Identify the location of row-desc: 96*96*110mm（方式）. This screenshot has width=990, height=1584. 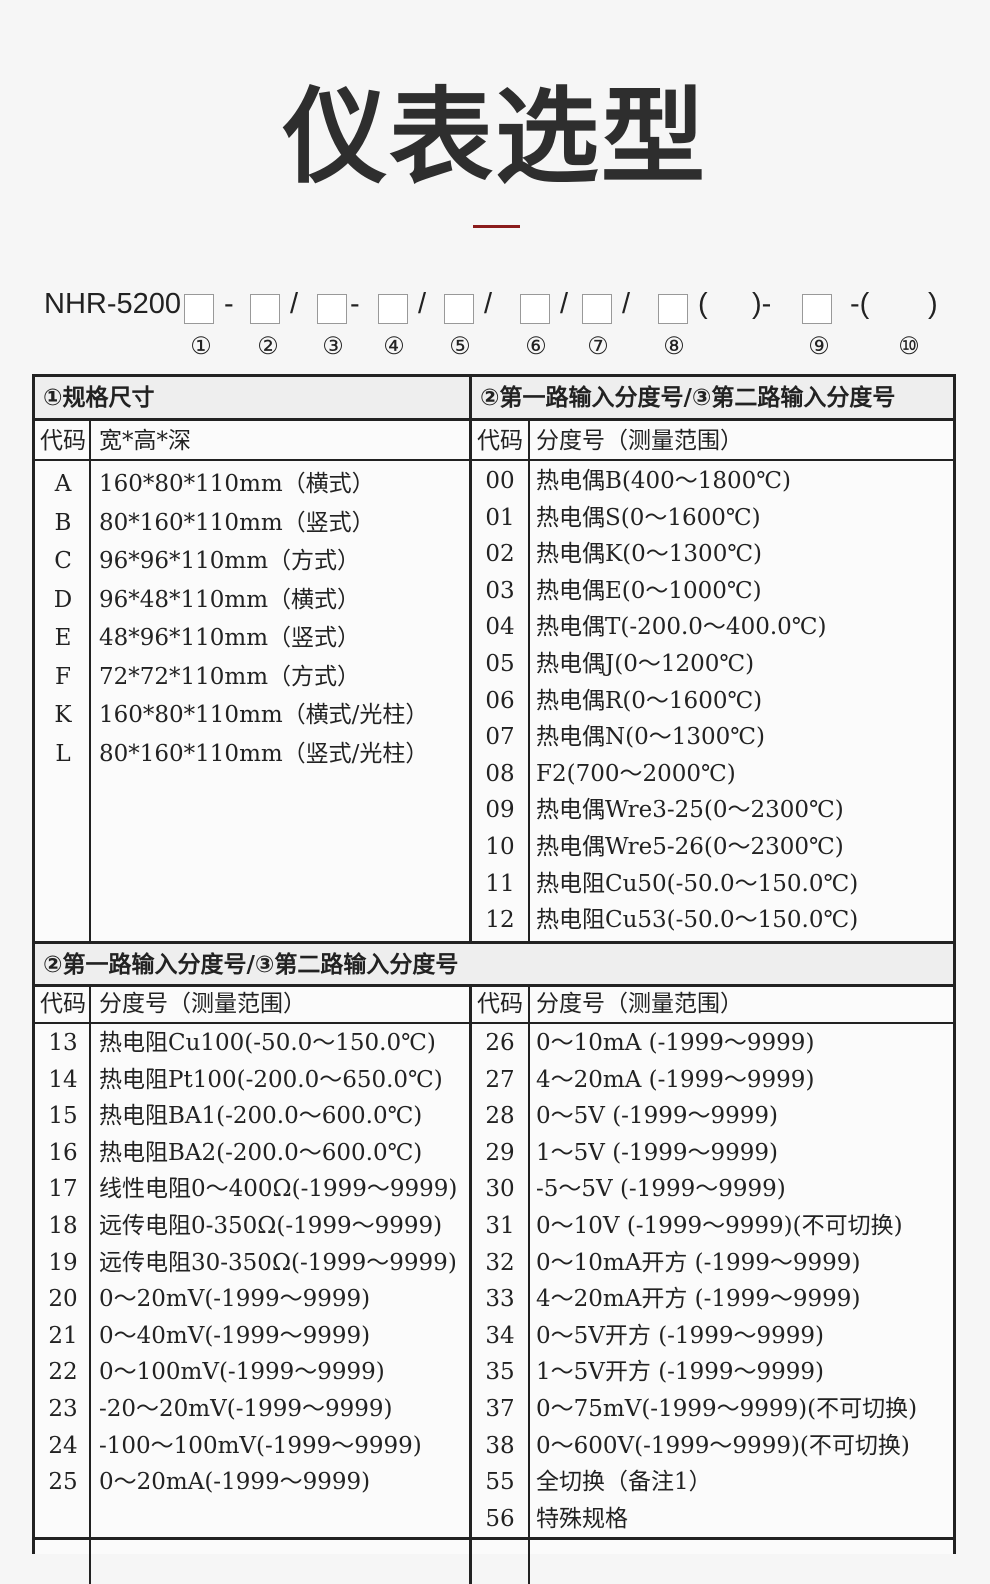
(230, 561).